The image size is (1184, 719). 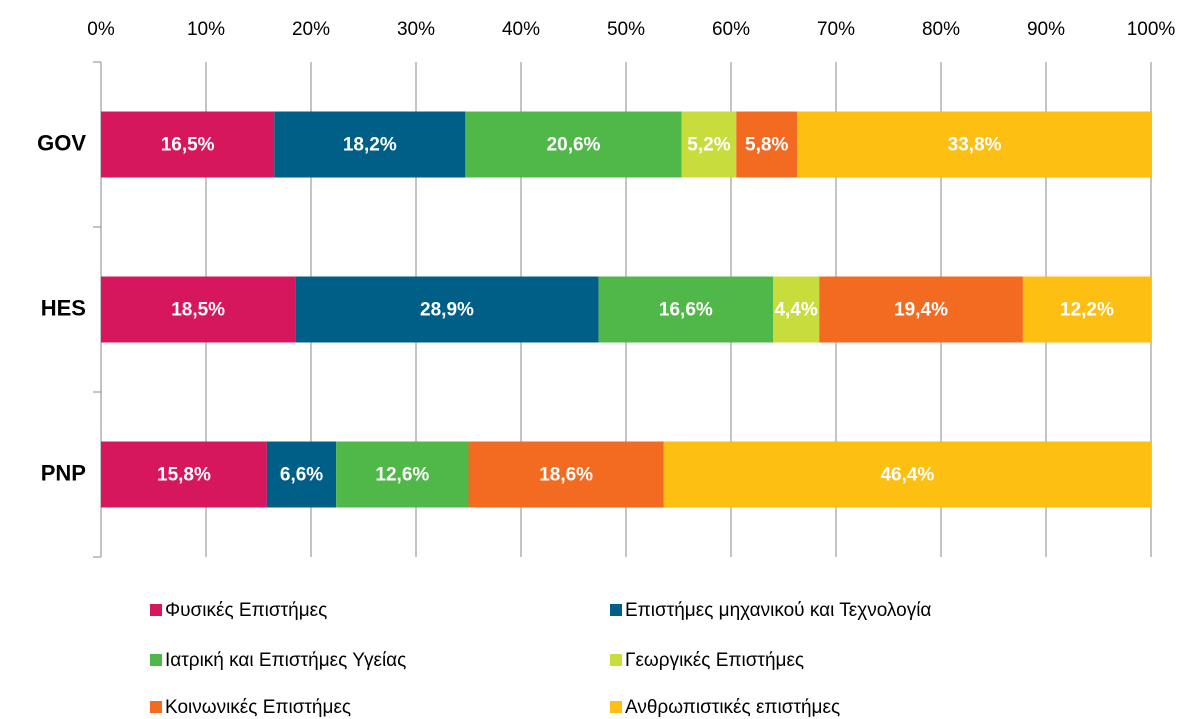 I want to click on value-label: 18,2%, so click(x=370, y=145).